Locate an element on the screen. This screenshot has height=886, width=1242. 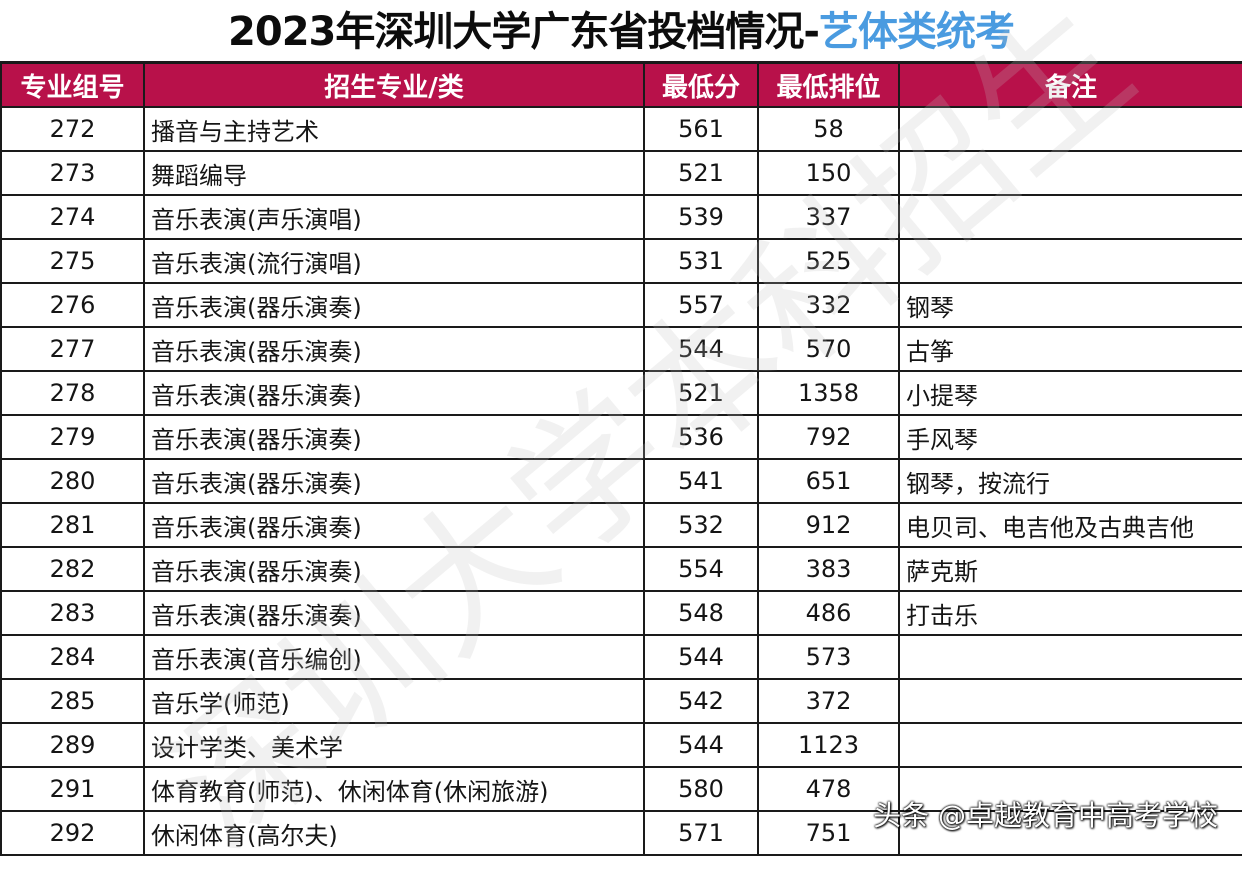
cell-major: 舞蹈编导 is located at coordinates (394, 173).